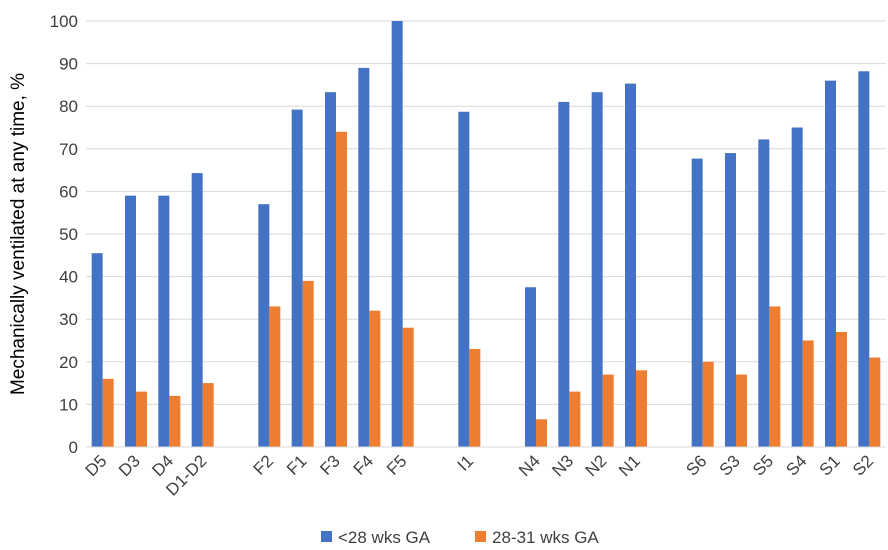  Describe the element at coordinates (68, 191) in the screenshot. I see `y-tick-label: 60` at that location.